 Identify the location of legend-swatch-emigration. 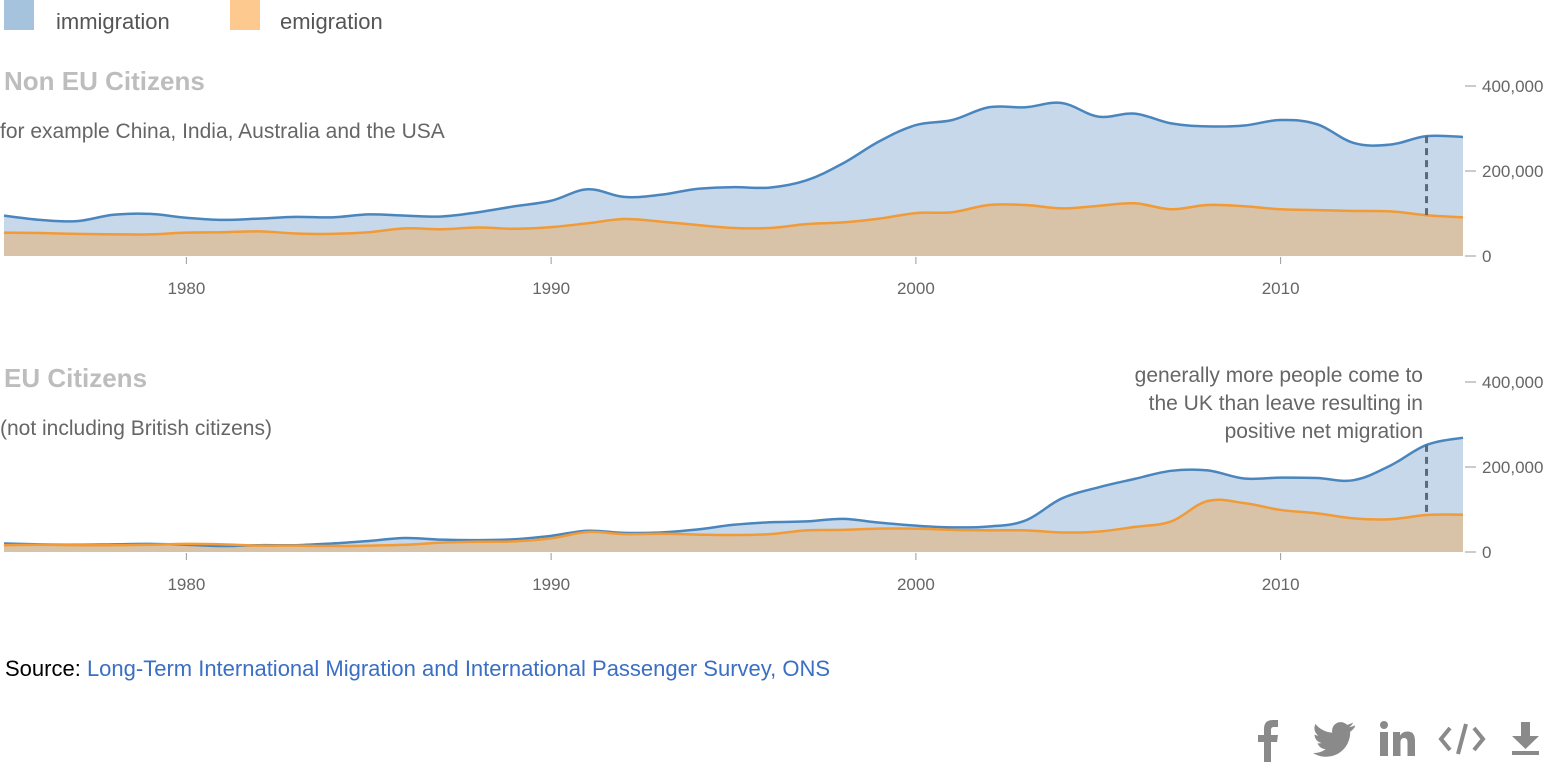
(245, 15).